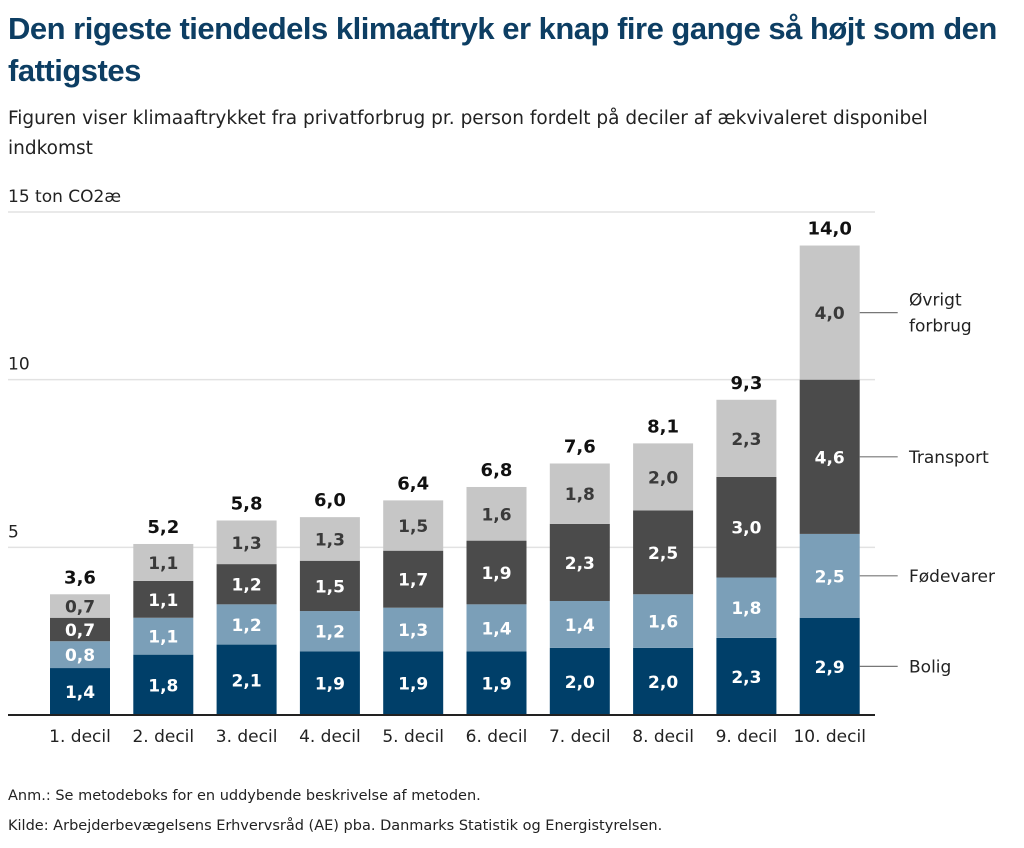 The height and width of the screenshot is (848, 1024). I want to click on y-tick-label: 5, so click(13, 532).